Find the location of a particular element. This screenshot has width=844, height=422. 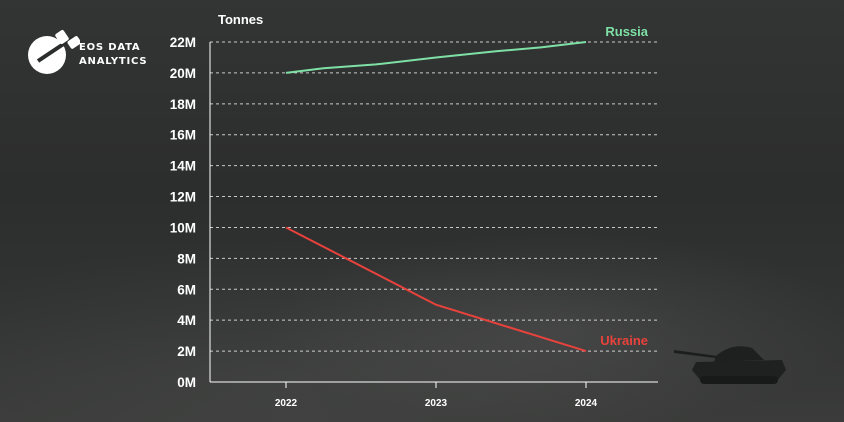

x-tick-label: 2024 is located at coordinates (586, 403).